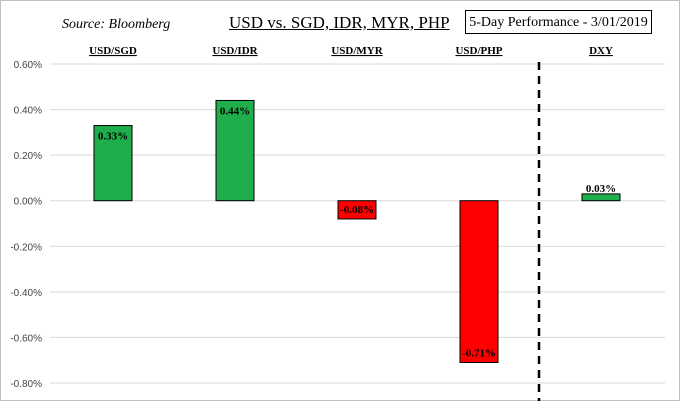  Describe the element at coordinates (28, 65) in the screenshot. I see `y-tick-label: 0.60%` at that location.